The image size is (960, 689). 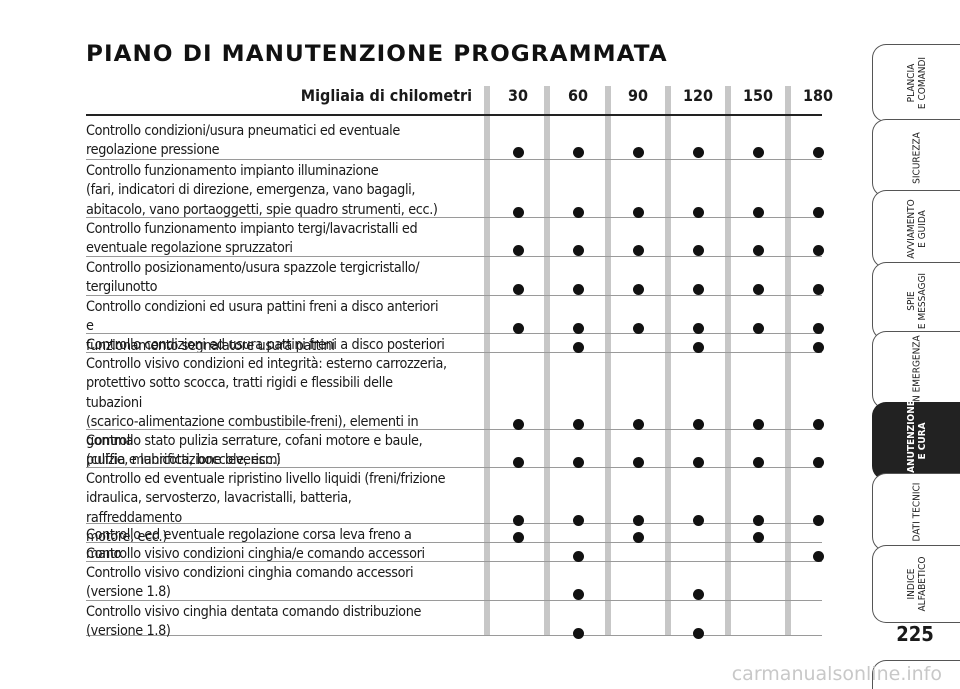 I want to click on side-tab-label: IN EMERGENZA, so click(x=916, y=370).